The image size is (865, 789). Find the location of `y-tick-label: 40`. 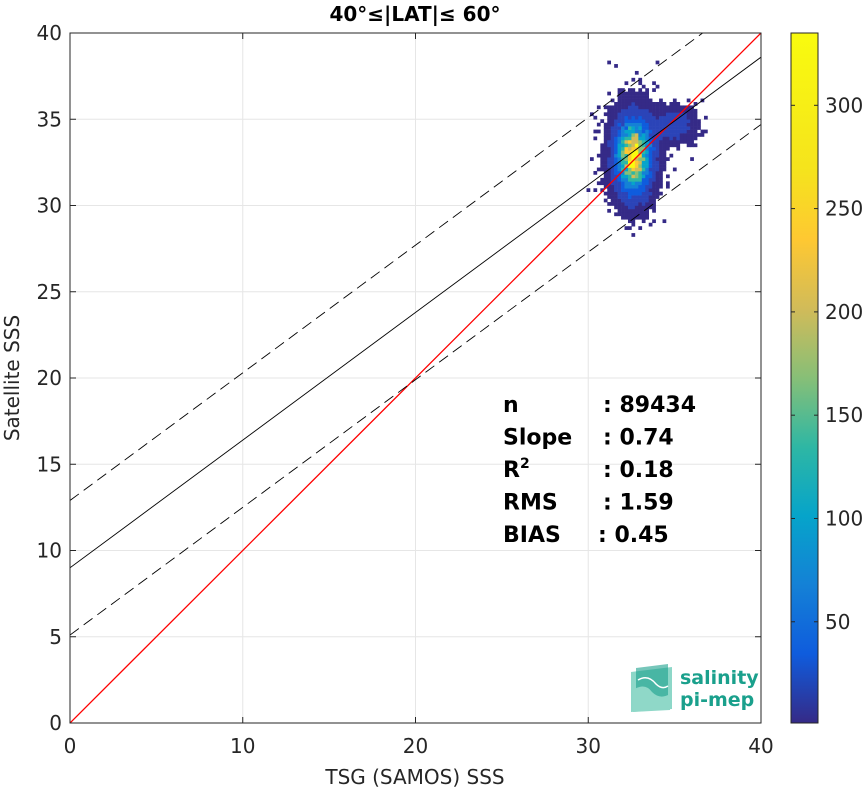

y-tick-label: 40 is located at coordinates (49, 33).